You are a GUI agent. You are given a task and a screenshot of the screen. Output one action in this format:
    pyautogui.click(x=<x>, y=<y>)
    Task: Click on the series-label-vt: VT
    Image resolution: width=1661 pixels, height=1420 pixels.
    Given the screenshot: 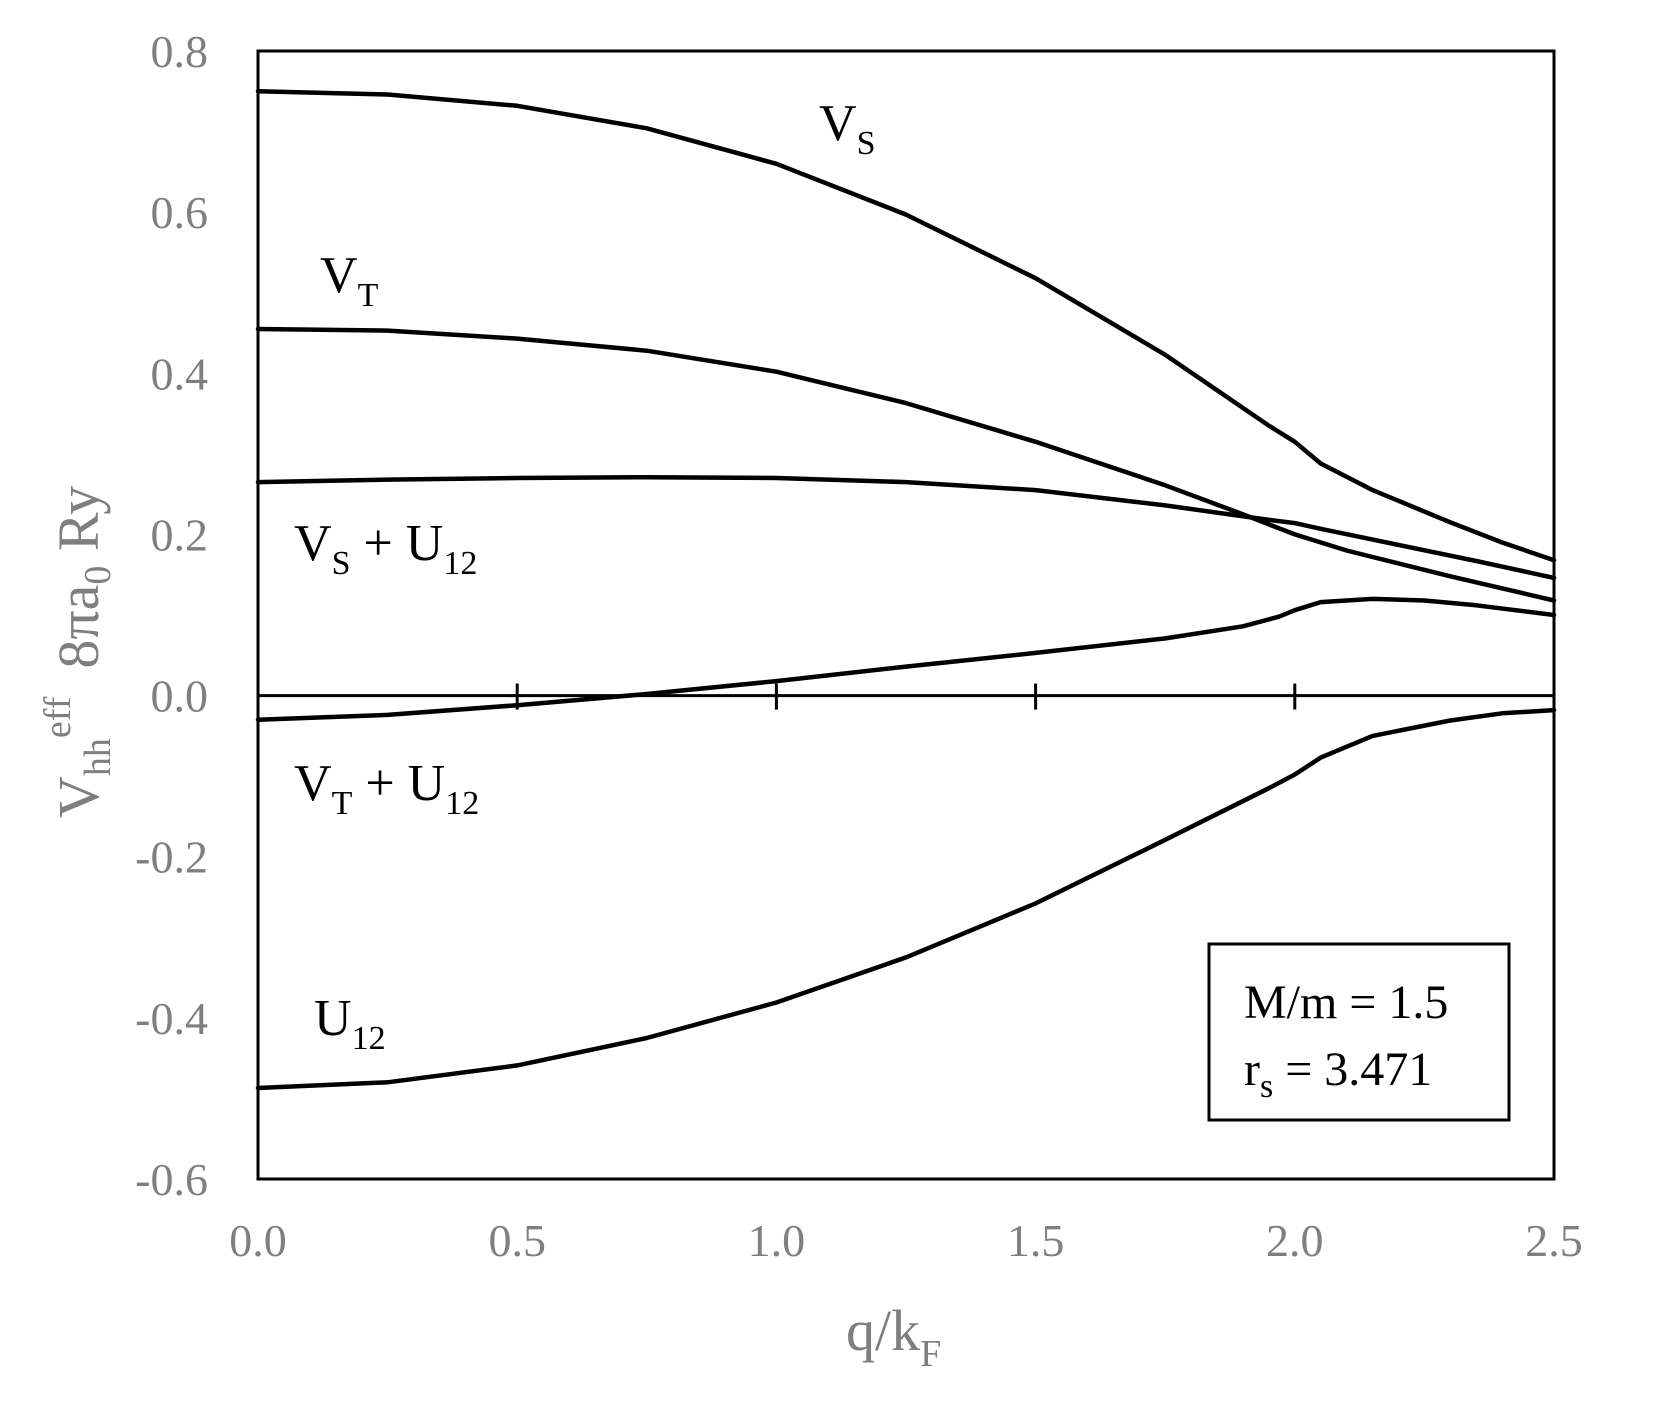 What is the action you would take?
    pyautogui.click(x=349, y=280)
    